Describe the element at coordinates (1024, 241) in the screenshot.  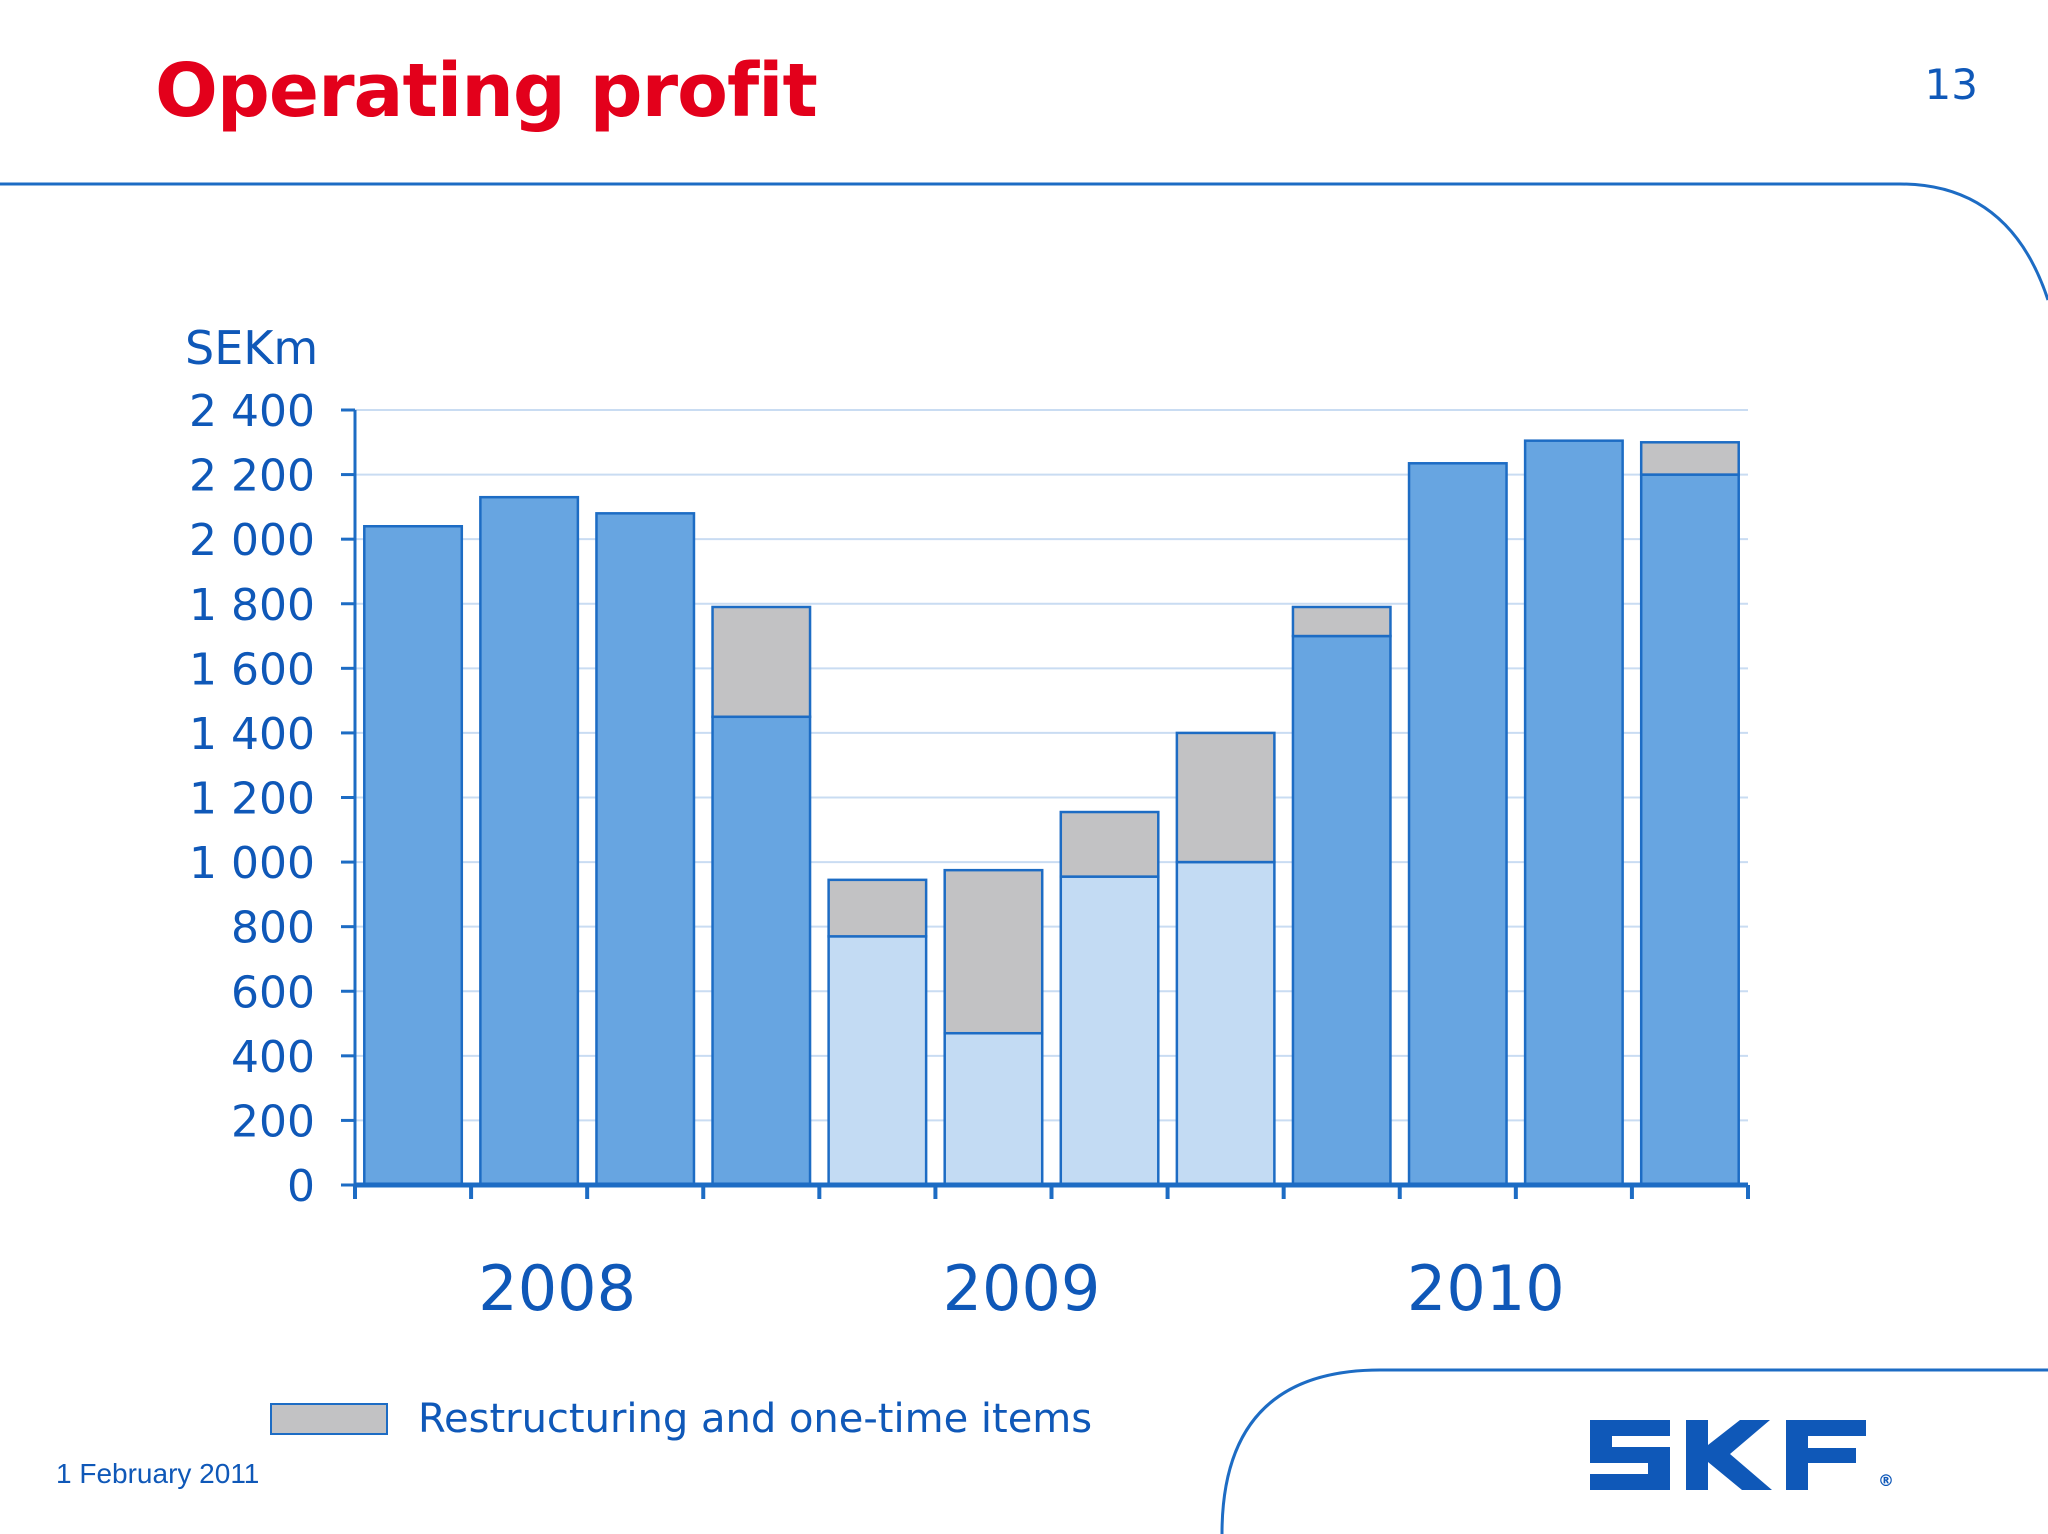
I see `header-divider-line` at that location.